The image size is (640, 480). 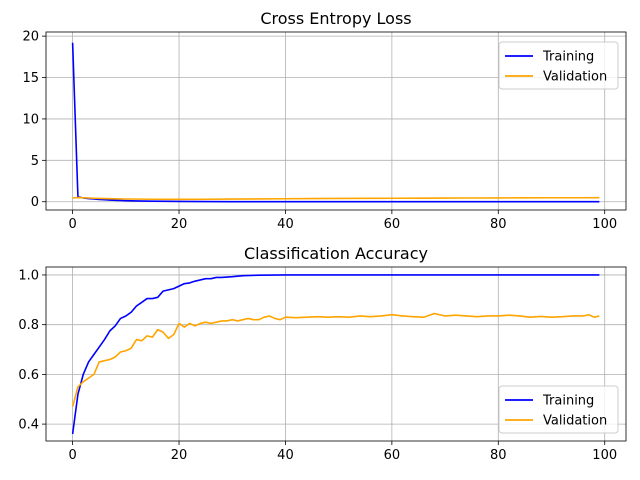 I want to click on y-tick-label: 0.8, so click(x=28, y=325).